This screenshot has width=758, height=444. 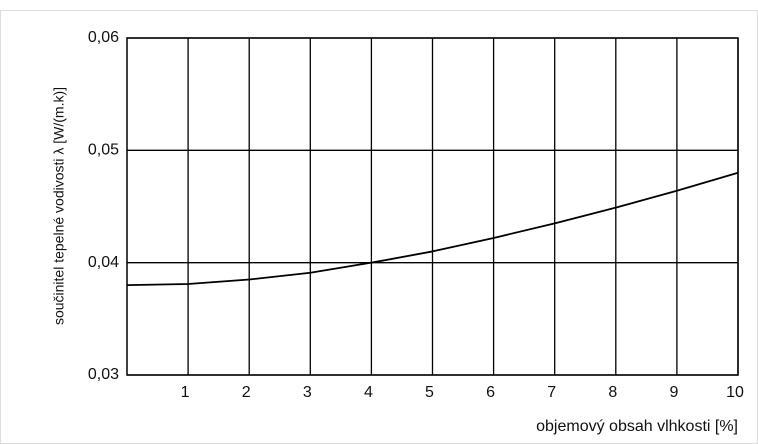 What do you see at coordinates (103, 37) in the screenshot?
I see `y-tick-label: 0,06` at bounding box center [103, 37].